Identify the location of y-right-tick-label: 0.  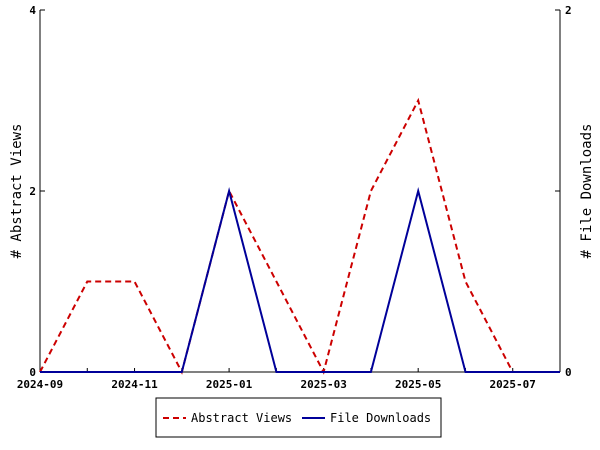
(568, 372).